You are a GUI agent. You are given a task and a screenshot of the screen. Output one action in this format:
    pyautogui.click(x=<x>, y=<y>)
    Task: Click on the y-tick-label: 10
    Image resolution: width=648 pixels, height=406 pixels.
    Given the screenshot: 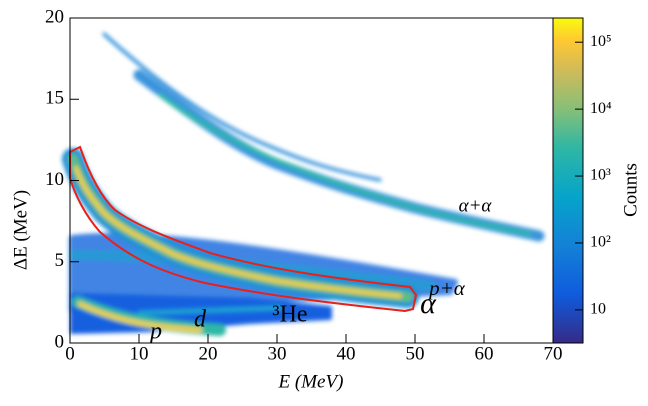 What is the action you would take?
    pyautogui.click(x=54, y=179)
    